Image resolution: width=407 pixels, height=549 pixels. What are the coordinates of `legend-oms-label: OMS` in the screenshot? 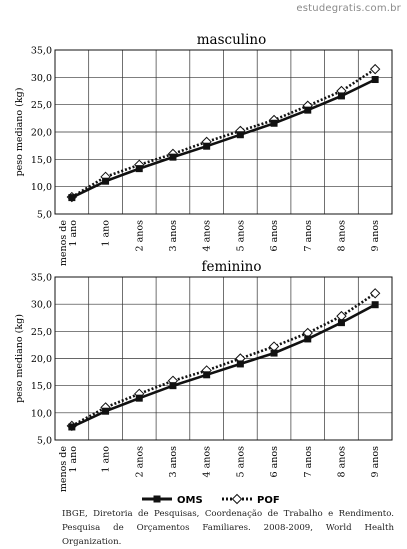 It's located at (190, 500).